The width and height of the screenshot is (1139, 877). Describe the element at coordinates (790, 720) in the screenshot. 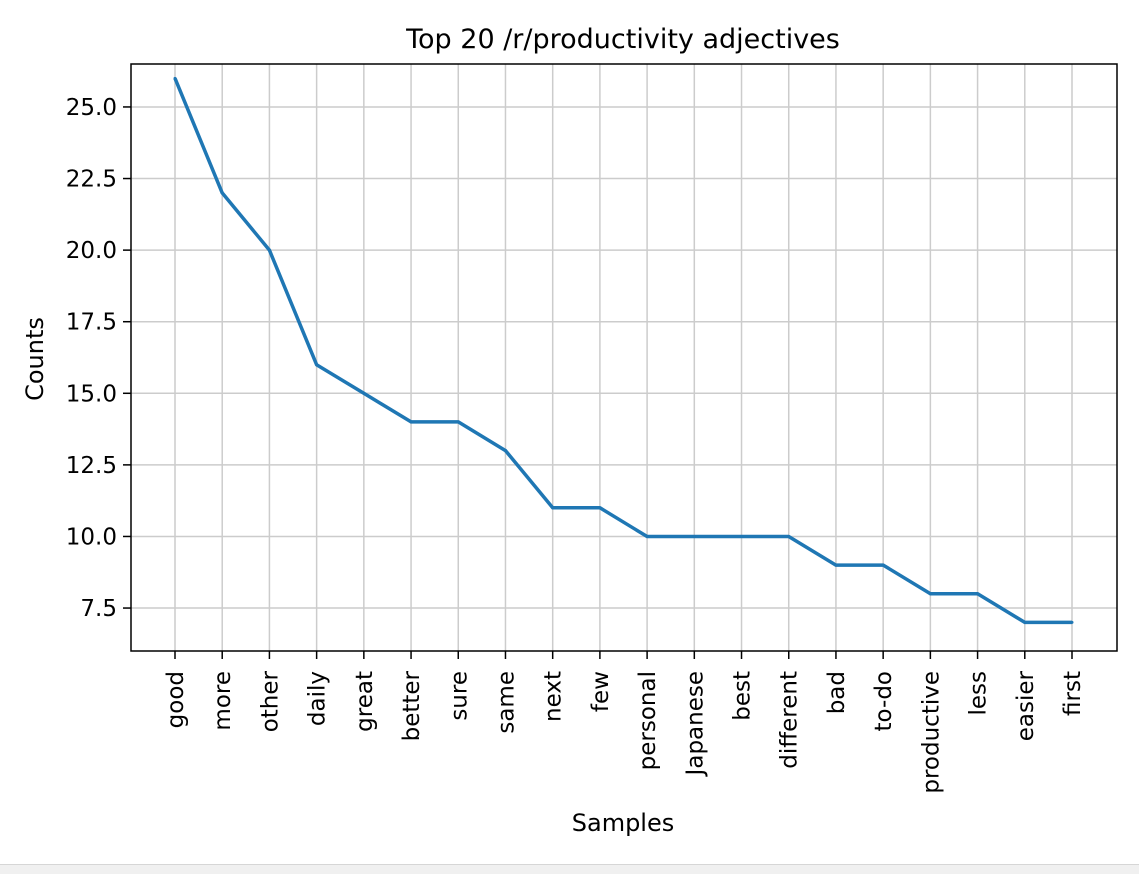

I see `x-tick-label: different` at that location.